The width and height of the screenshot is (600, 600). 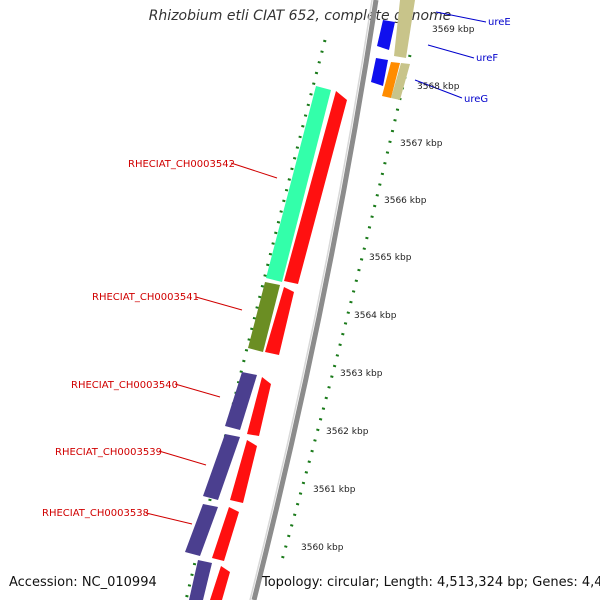 What do you see at coordinates (421, 144) in the screenshot?
I see `tick-label-3567: 3567 kbp` at bounding box center [421, 144].